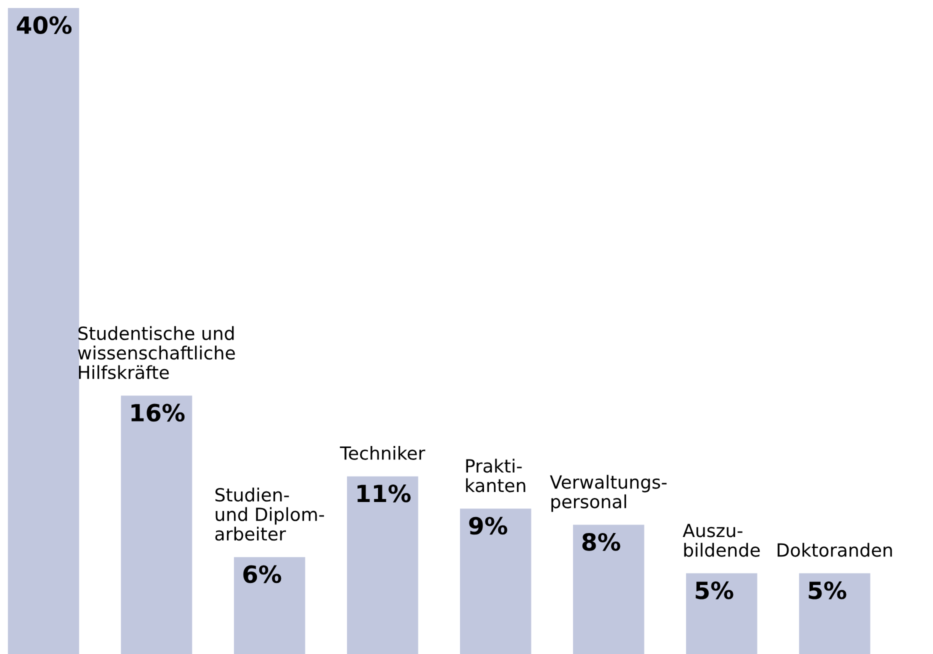 This screenshot has height=654, width=933. What do you see at coordinates (384, 493) in the screenshot?
I see `data-label: 11%` at bounding box center [384, 493].